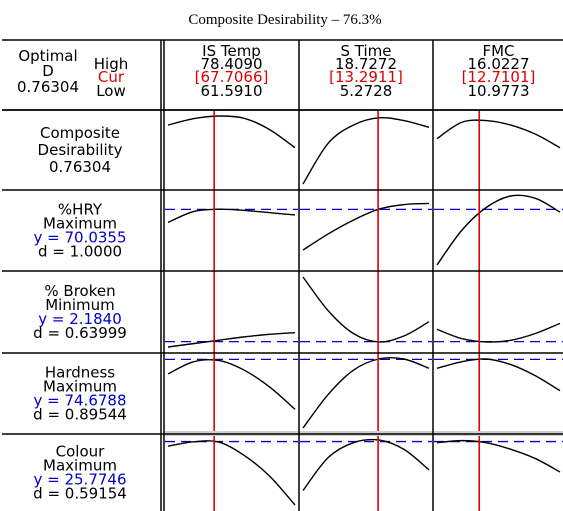  Describe the element at coordinates (80, 415) in the screenshot. I see `response-3-line-3: d = 0.89544` at that location.